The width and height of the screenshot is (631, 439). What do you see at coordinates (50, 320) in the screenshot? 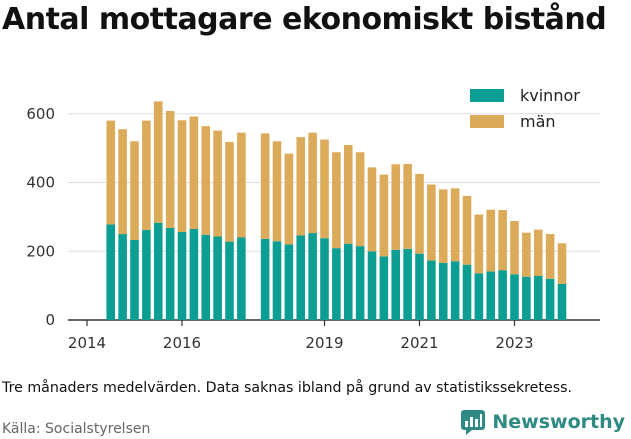
I see `y-tick-label: 0` at bounding box center [50, 320].